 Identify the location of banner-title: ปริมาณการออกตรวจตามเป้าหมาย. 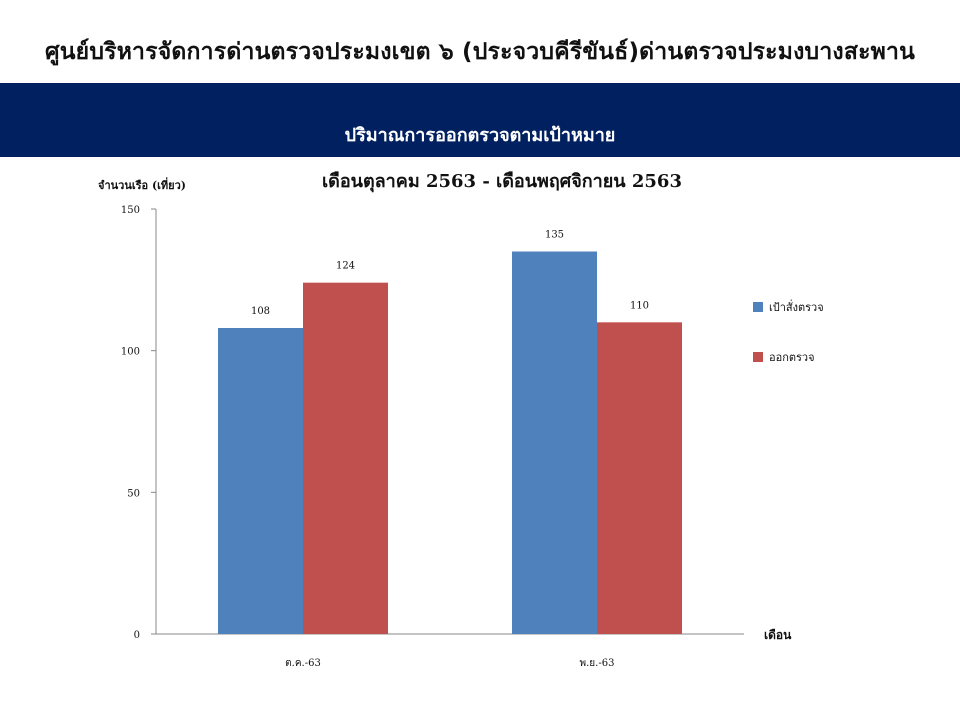
(480, 135).